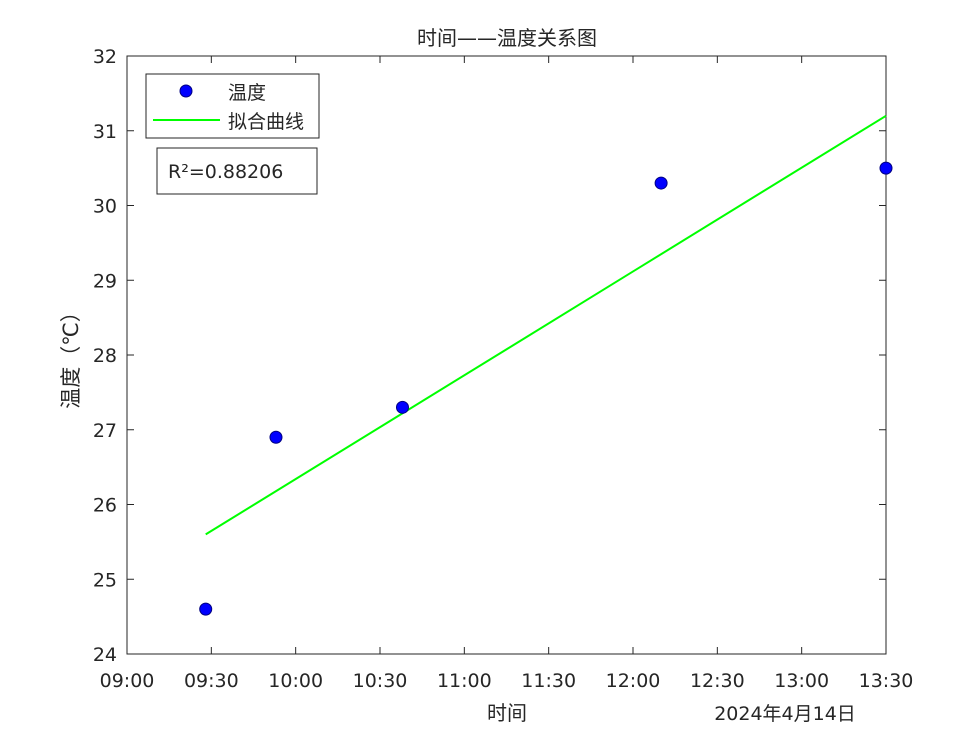 The width and height of the screenshot is (980, 735). Describe the element at coordinates (105, 57) in the screenshot. I see `y-tick-label: 32` at that location.